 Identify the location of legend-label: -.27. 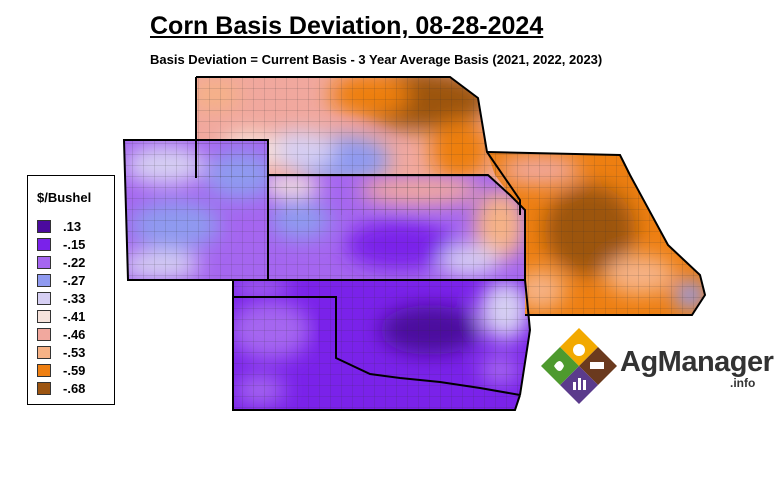
(74, 280).